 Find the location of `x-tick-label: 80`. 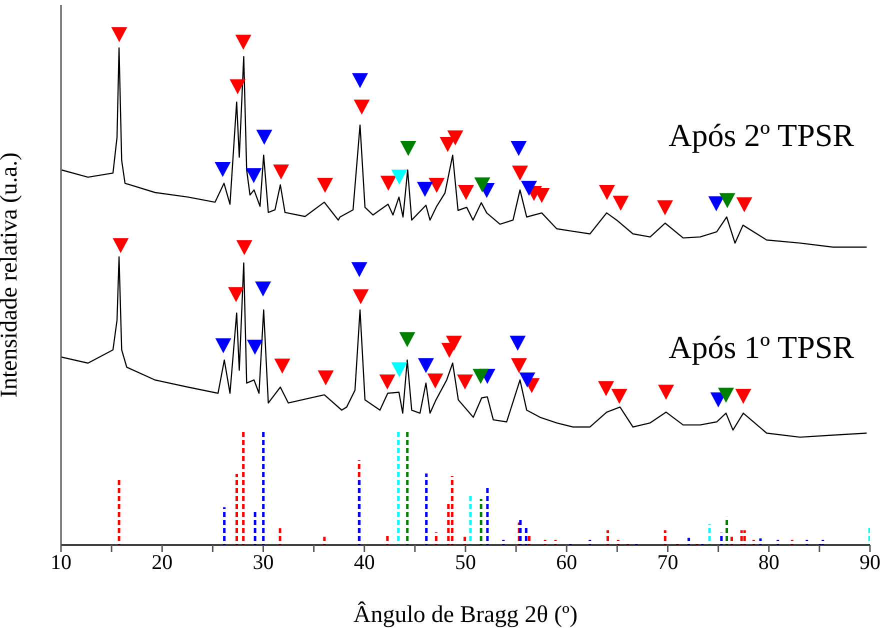

x-tick-label: 80 is located at coordinates (769, 562).